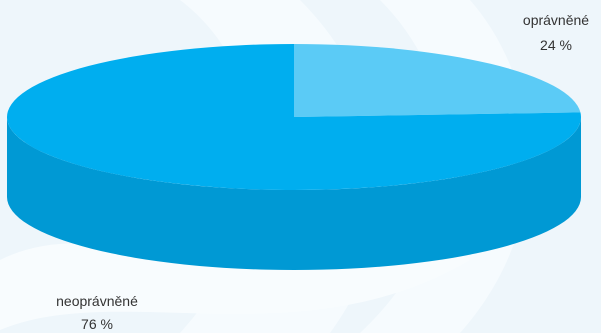 Image resolution: width=601 pixels, height=333 pixels. What do you see at coordinates (556, 20) in the screenshot?
I see `label-opravnene: oprávněné` at bounding box center [556, 20].